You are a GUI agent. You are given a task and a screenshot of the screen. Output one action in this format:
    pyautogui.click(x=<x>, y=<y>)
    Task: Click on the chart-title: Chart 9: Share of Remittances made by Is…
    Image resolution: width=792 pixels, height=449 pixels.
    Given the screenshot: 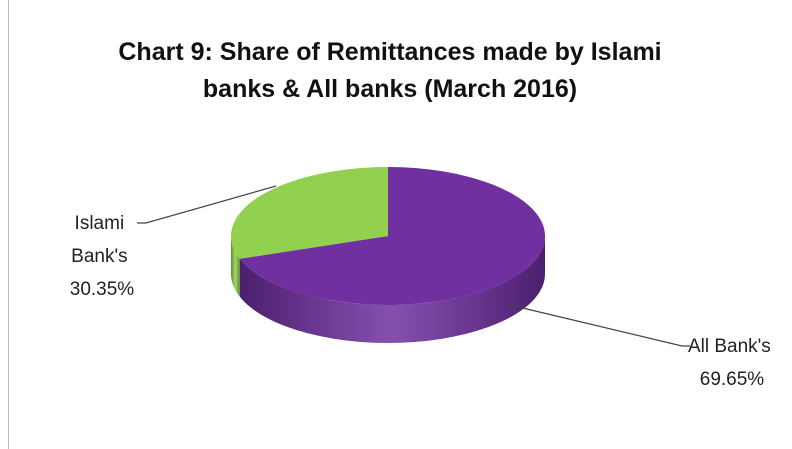 What is the action you would take?
    pyautogui.click(x=390, y=71)
    